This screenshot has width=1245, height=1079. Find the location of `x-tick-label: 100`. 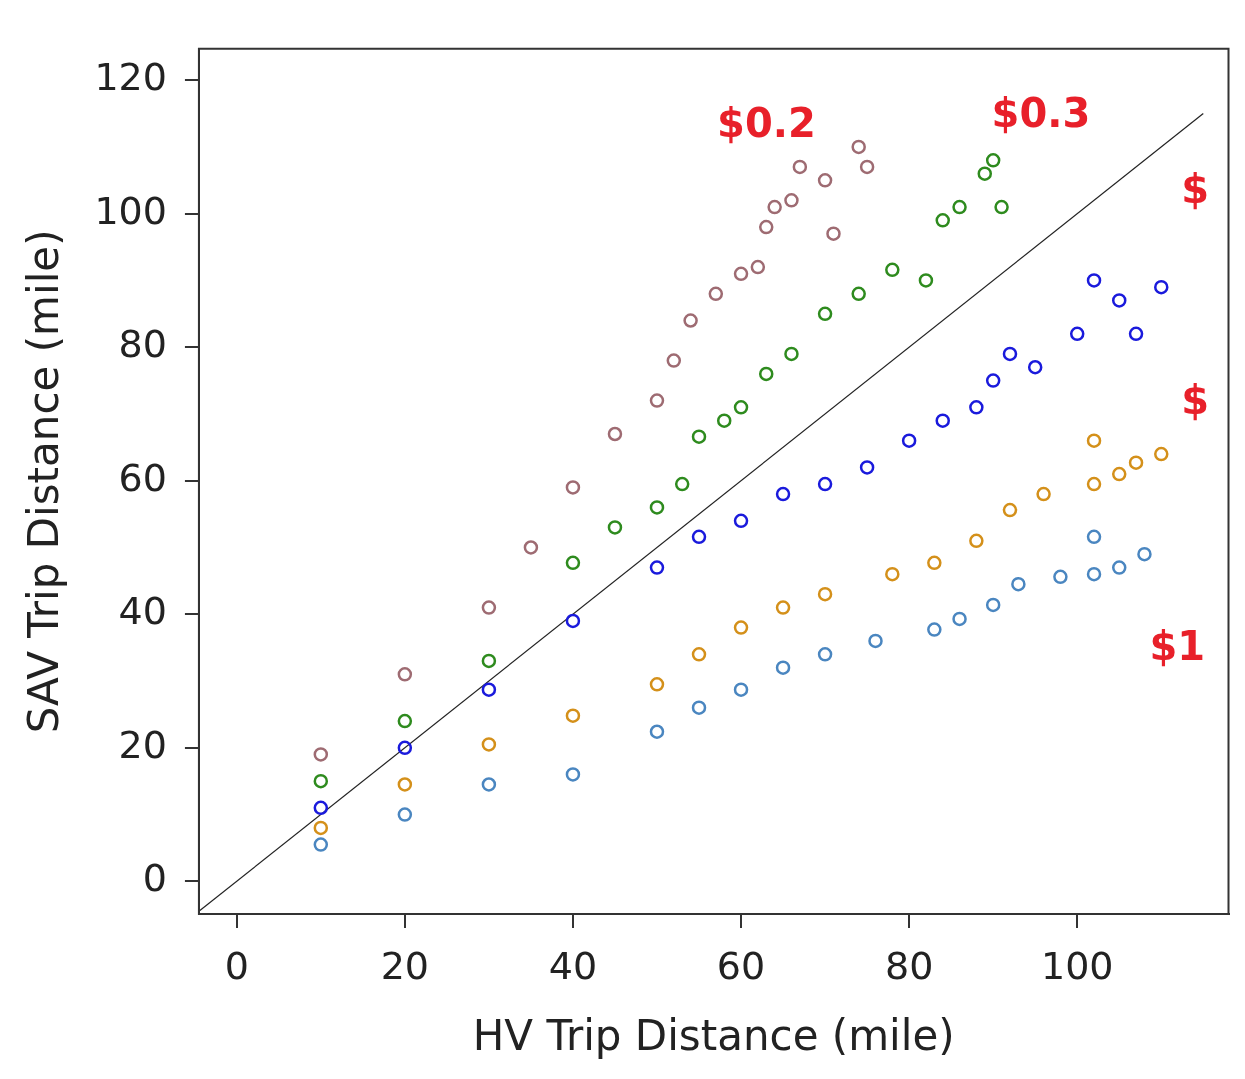

x-tick-label: 100 is located at coordinates (1077, 965).